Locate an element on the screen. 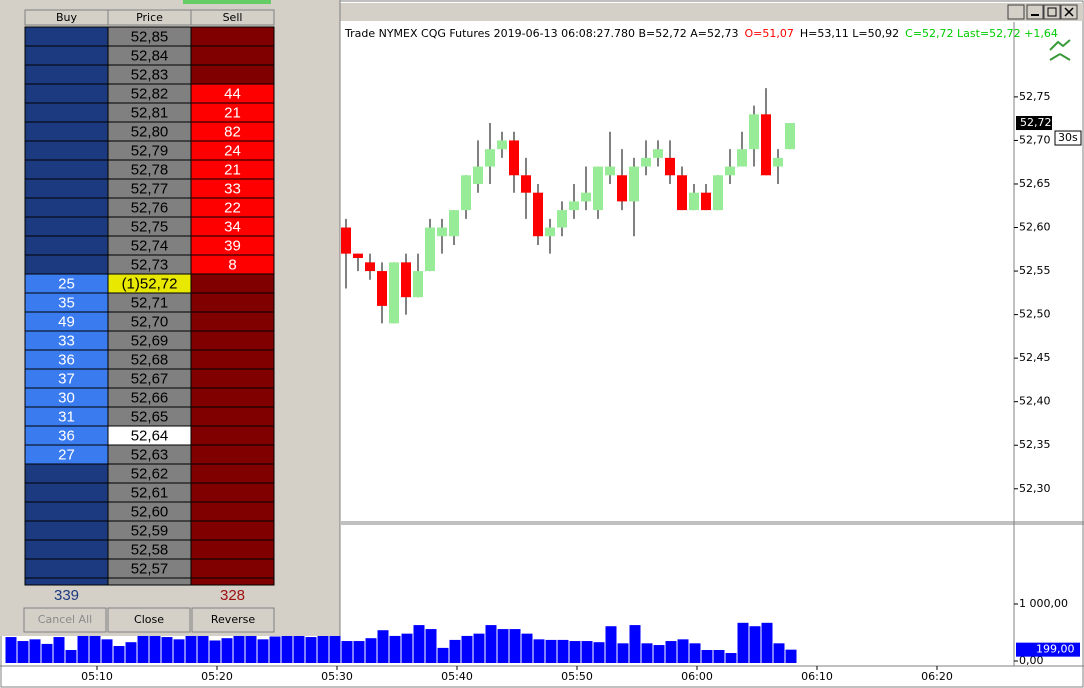 The height and width of the screenshot is (688, 1084). y-tick-label: 52,60 is located at coordinates (1035, 227).